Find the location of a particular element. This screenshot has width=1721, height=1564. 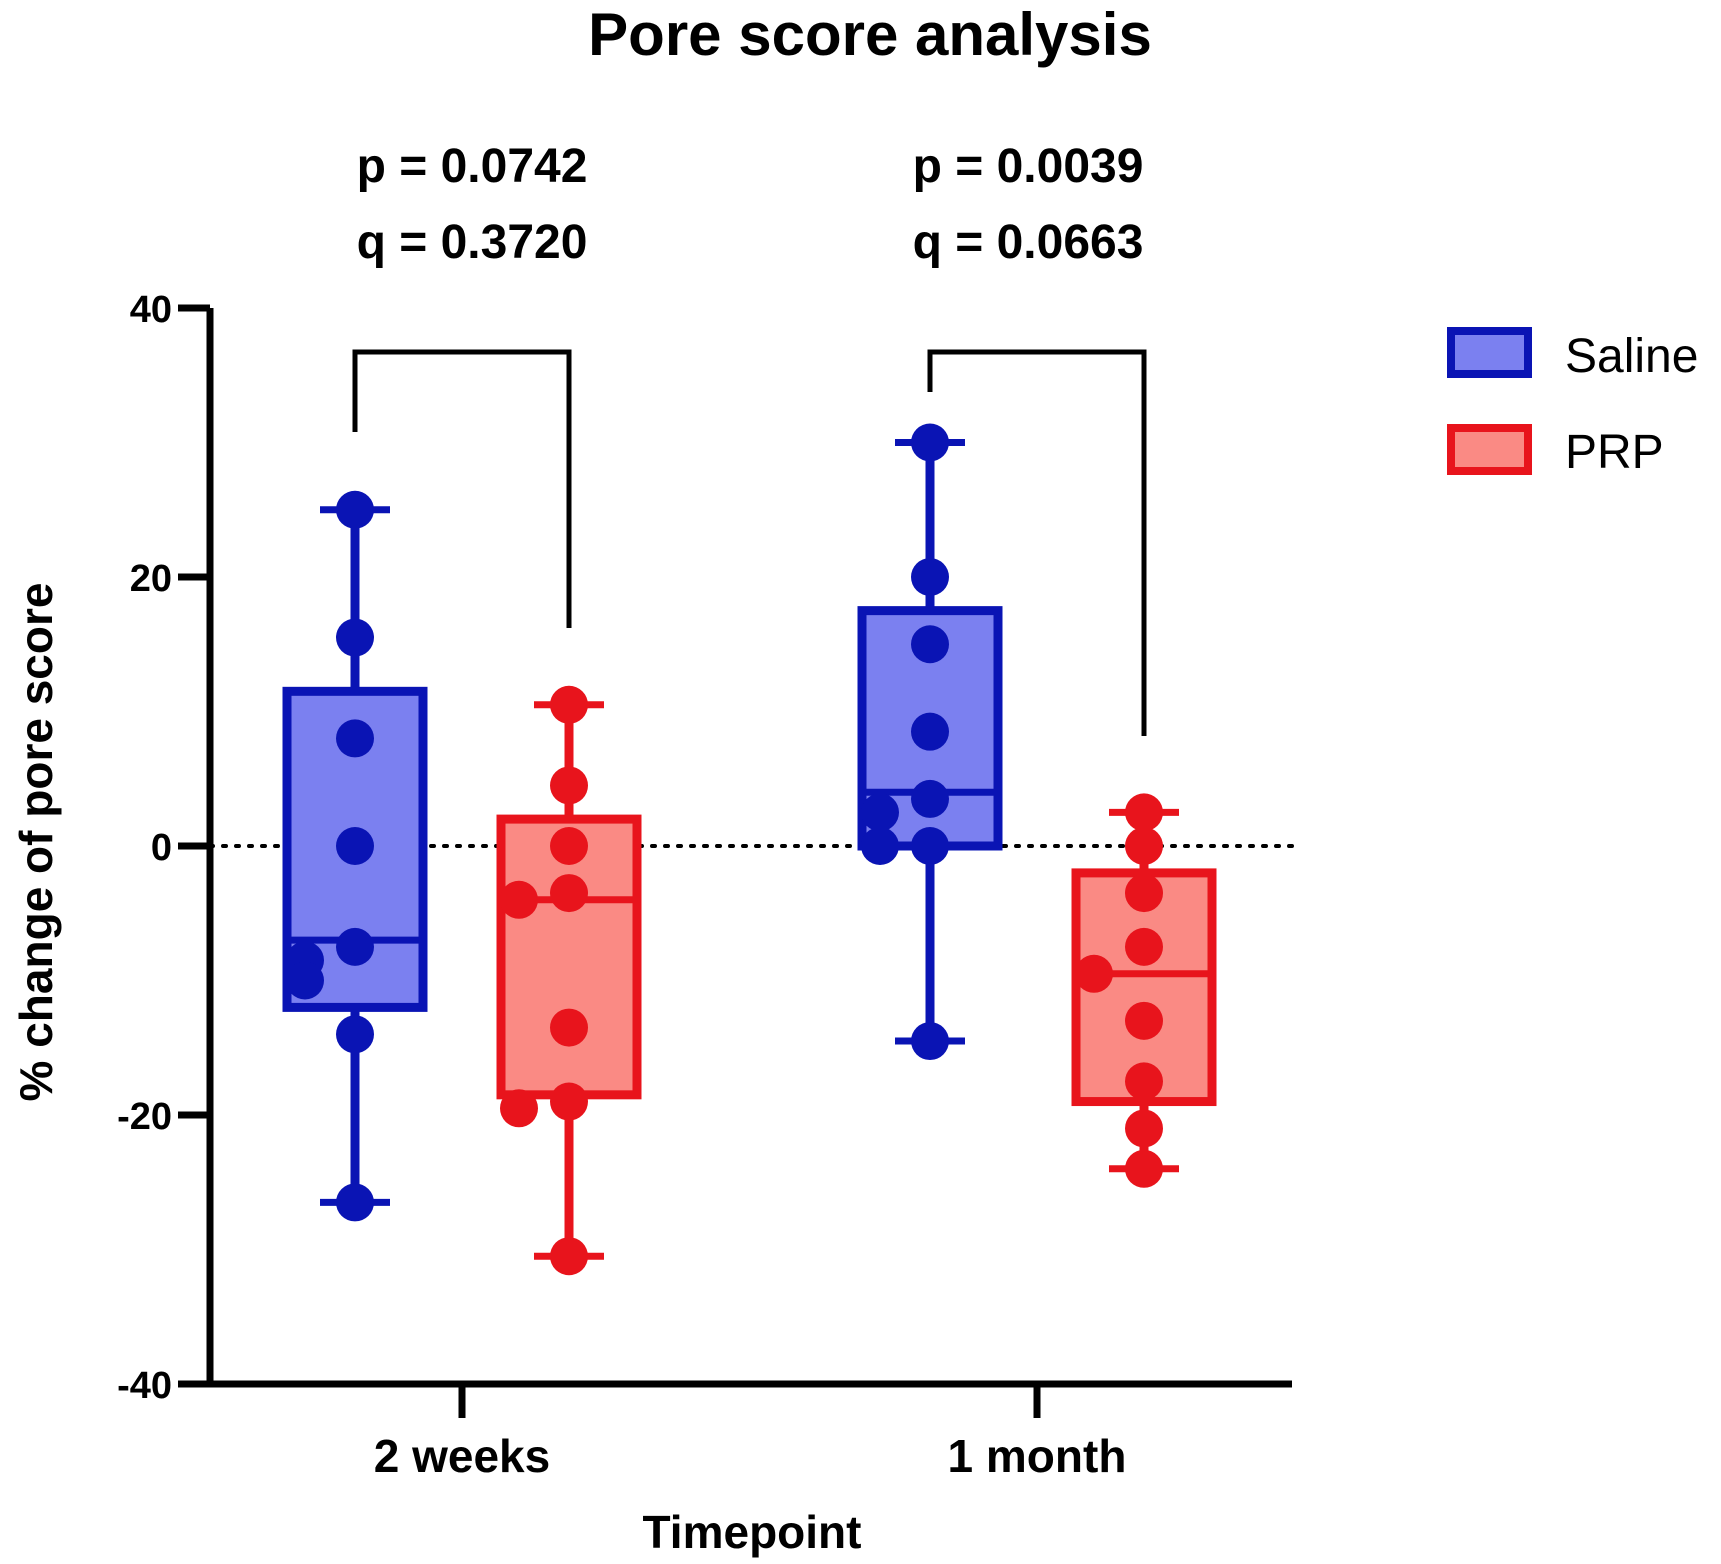

x-category-label-2-weeks: 2 weeks is located at coordinates (462, 1456).